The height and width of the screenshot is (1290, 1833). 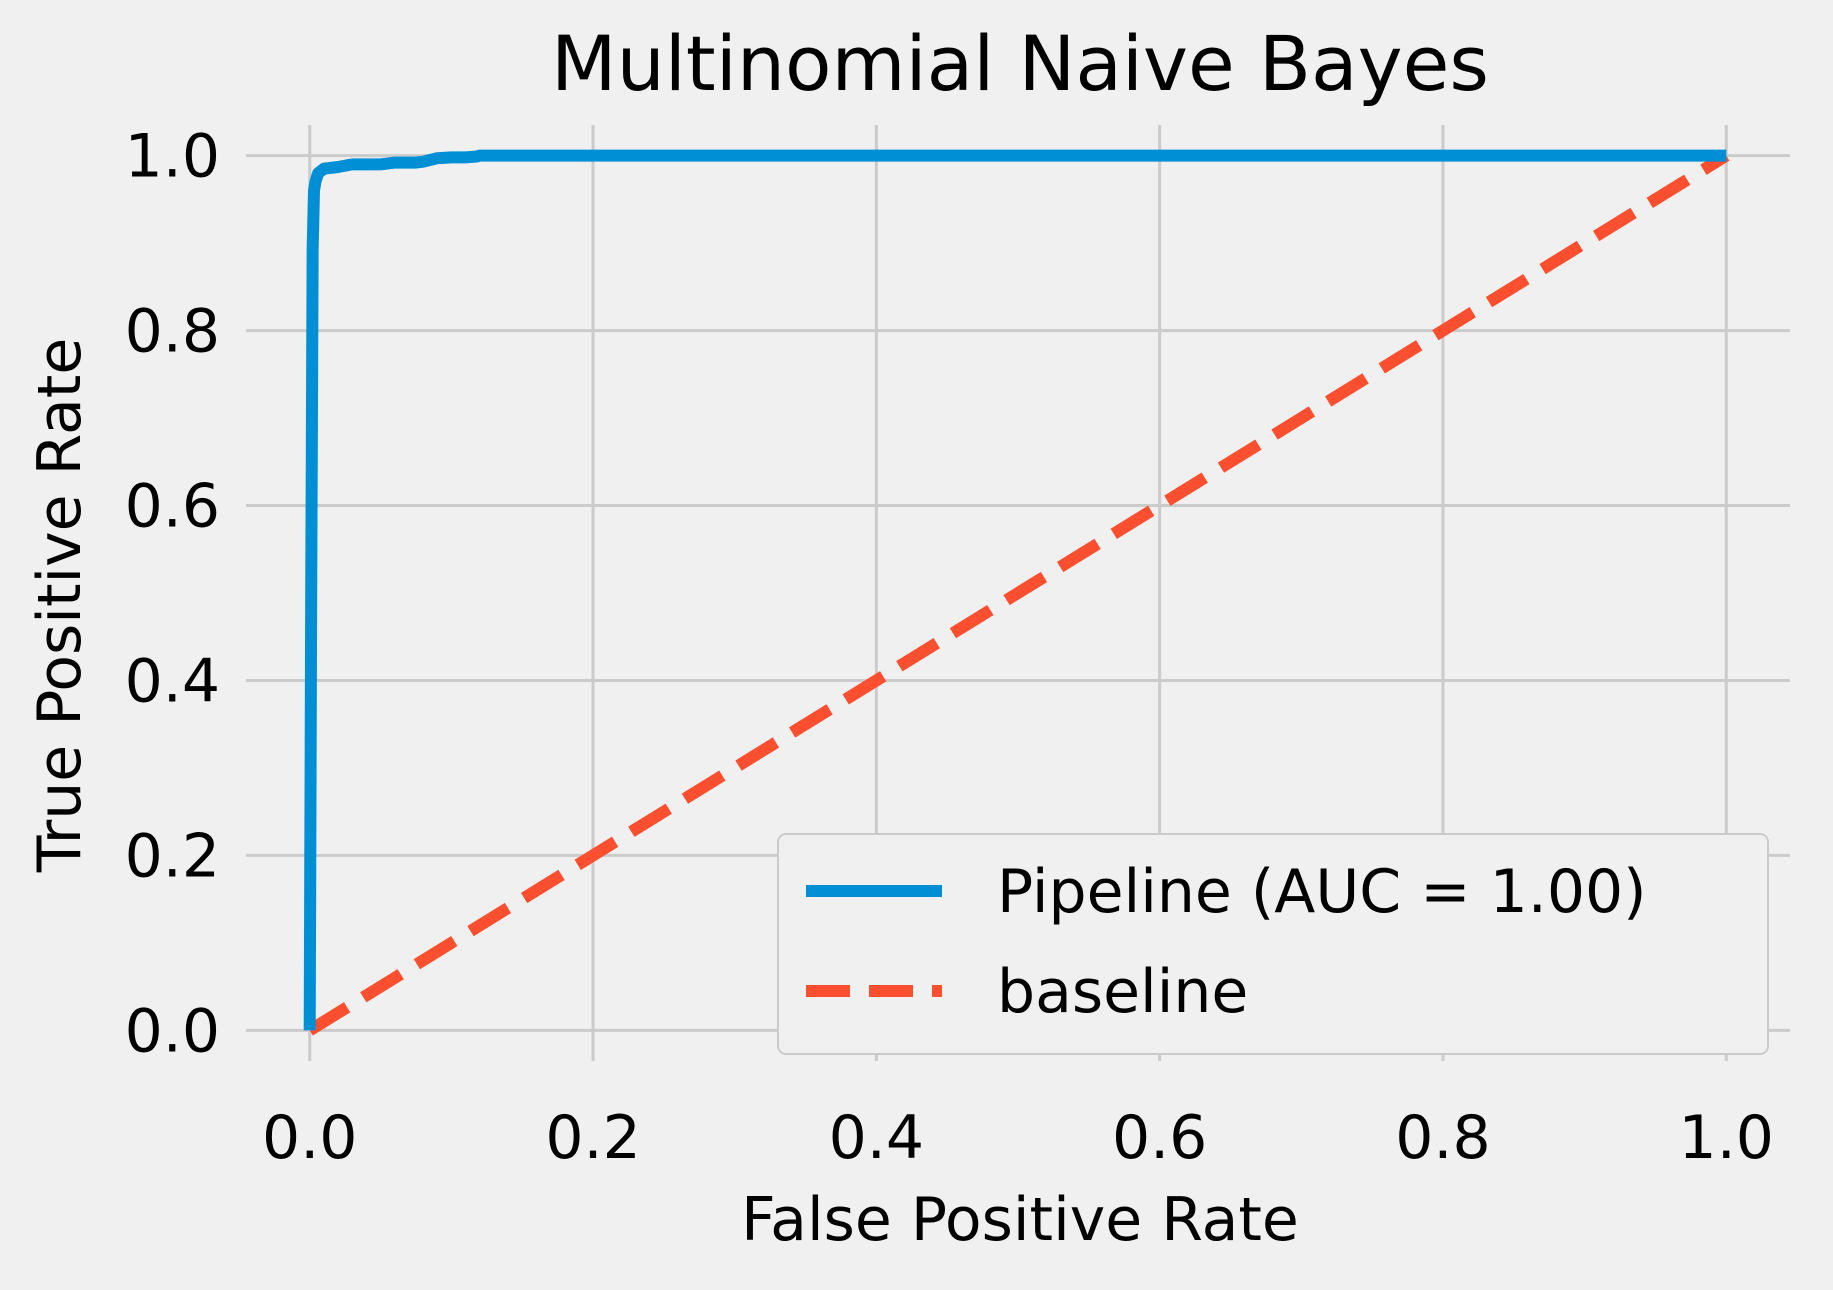 What do you see at coordinates (592, 1138) in the screenshot?
I see `x-tick-label: 0.2` at bounding box center [592, 1138].